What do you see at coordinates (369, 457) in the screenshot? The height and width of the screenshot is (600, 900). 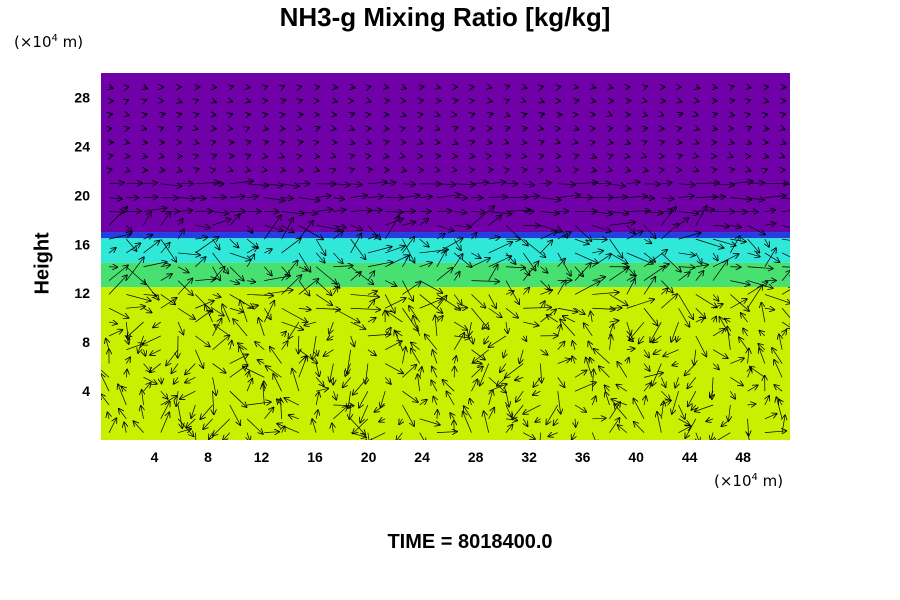 I see `x-tick-label: 20` at bounding box center [369, 457].